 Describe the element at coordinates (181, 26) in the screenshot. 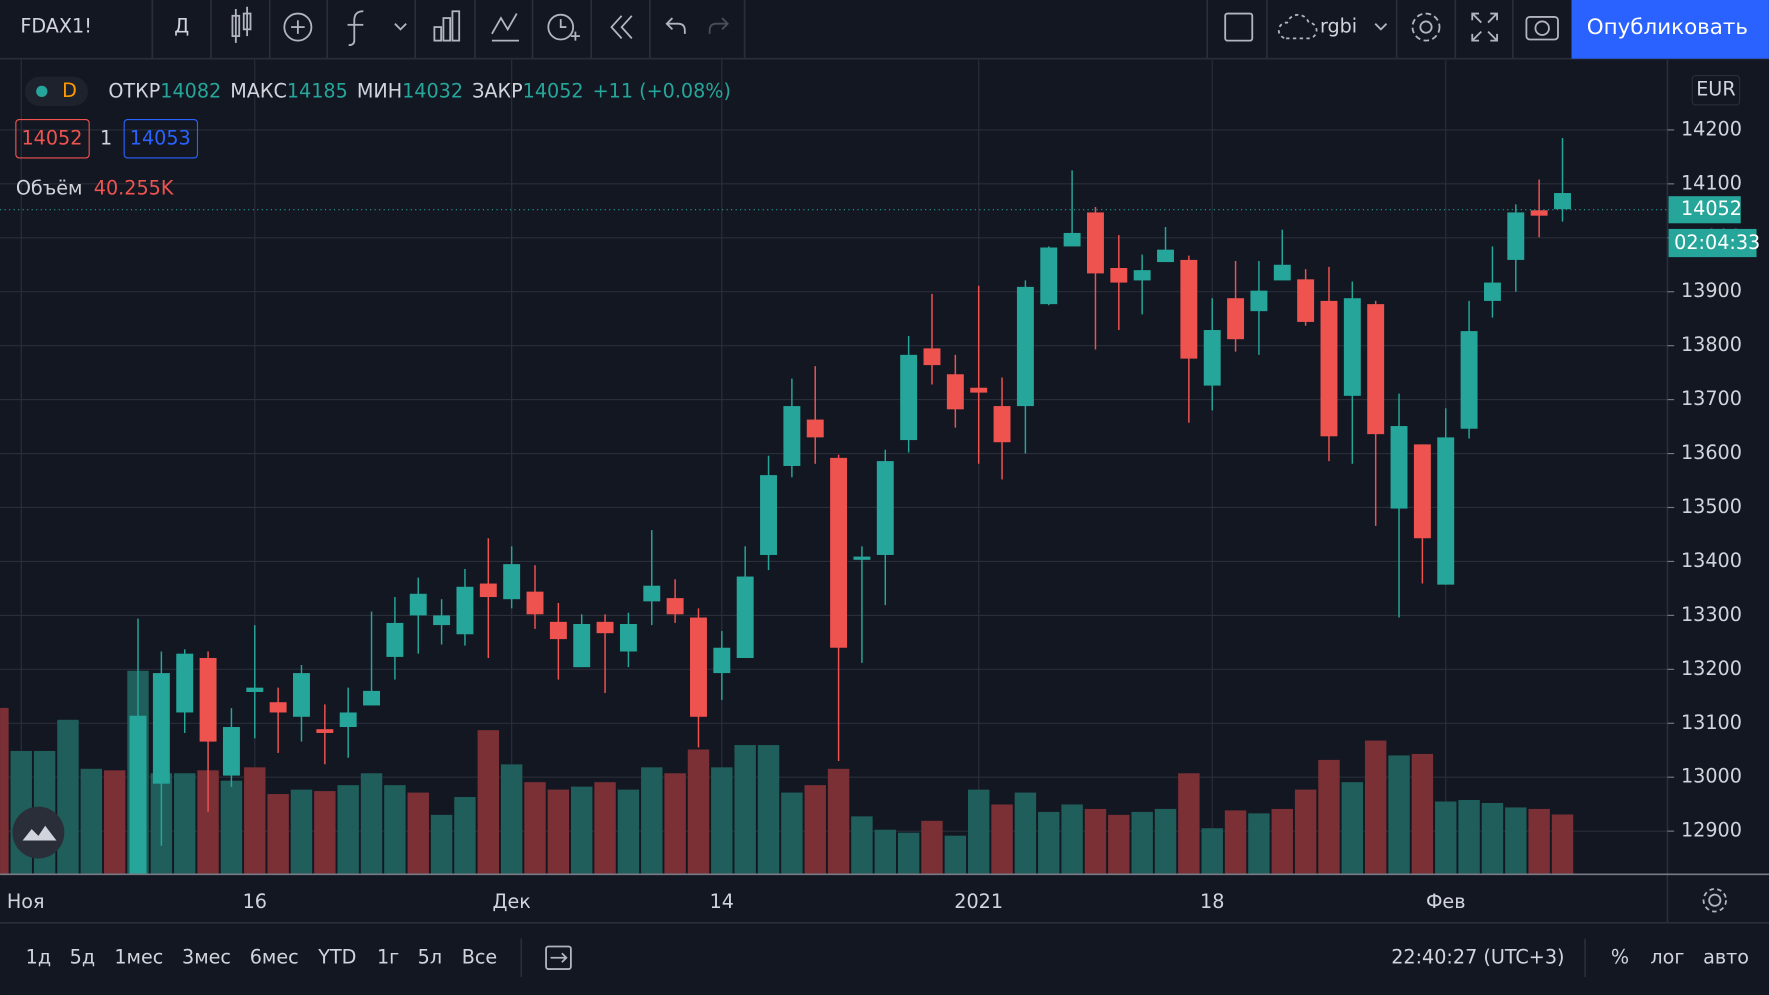

I see `interval: Д` at that location.